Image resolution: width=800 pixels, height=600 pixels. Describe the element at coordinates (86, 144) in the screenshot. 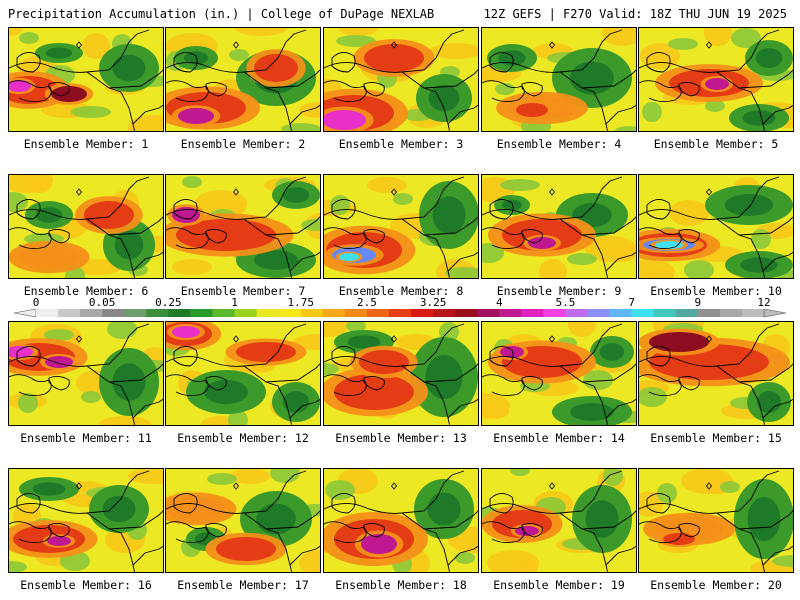

I see `ensemble-member-label: Ensemble Member: 1` at that location.